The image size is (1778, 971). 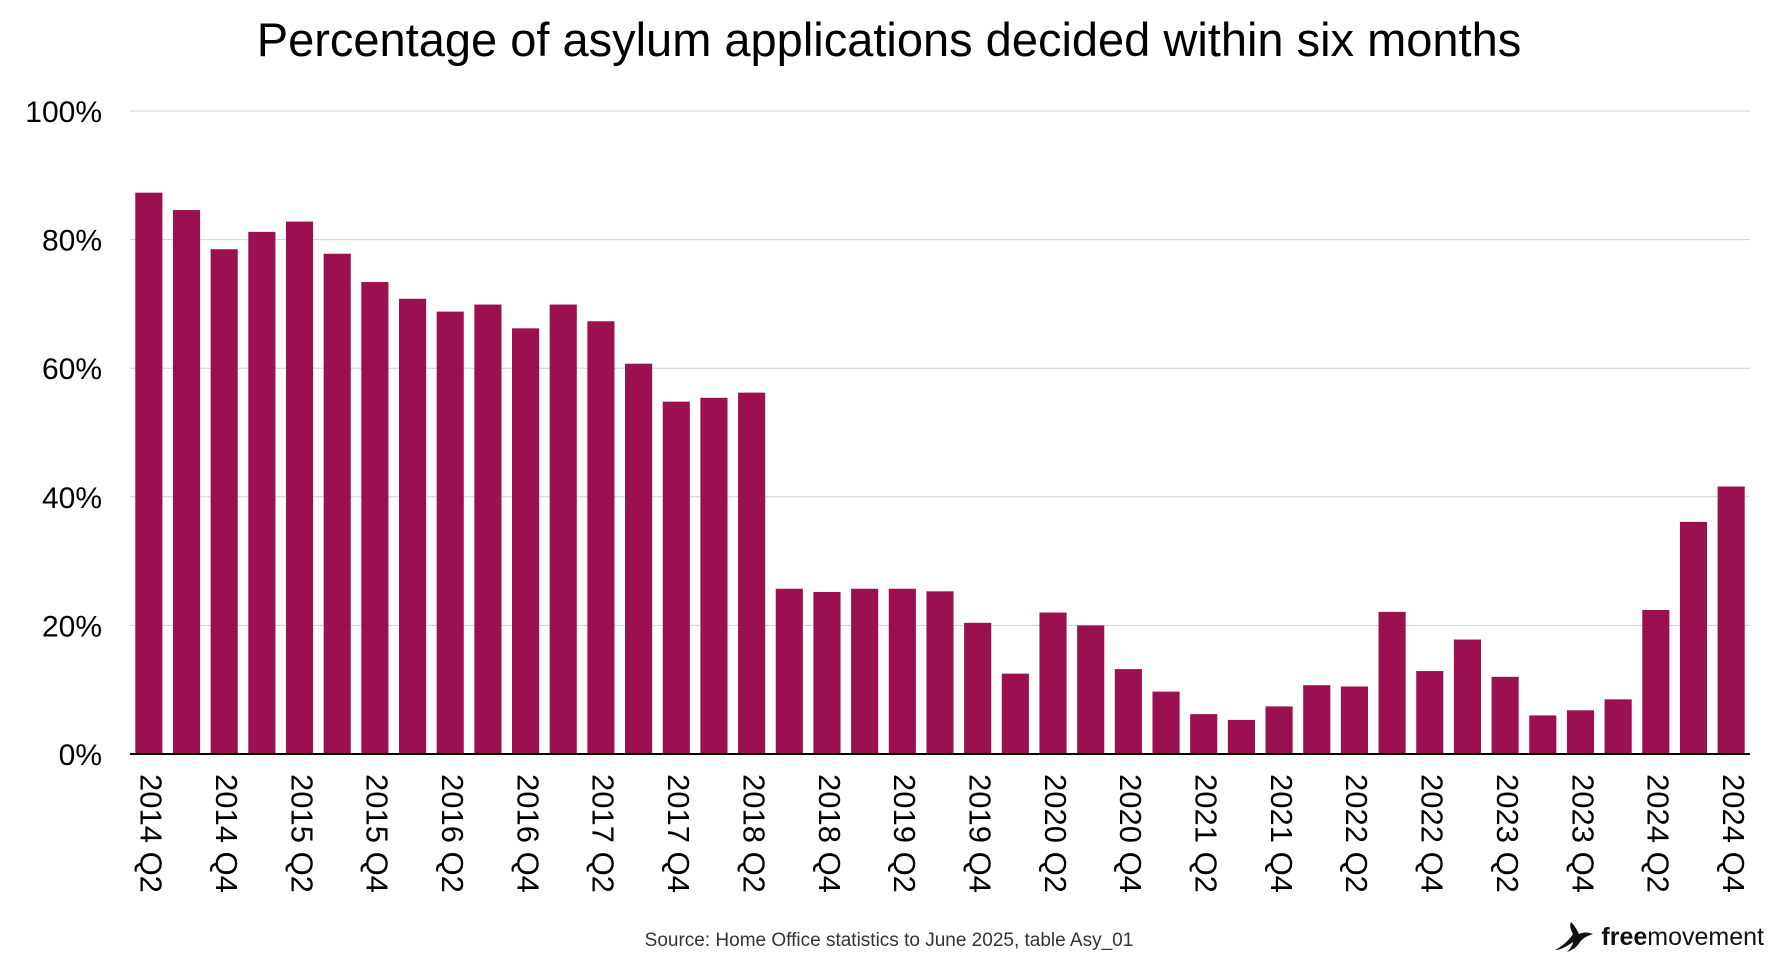 What do you see at coordinates (1507, 833) in the screenshot?
I see `x-tick-label: 2023 Q2` at bounding box center [1507, 833].